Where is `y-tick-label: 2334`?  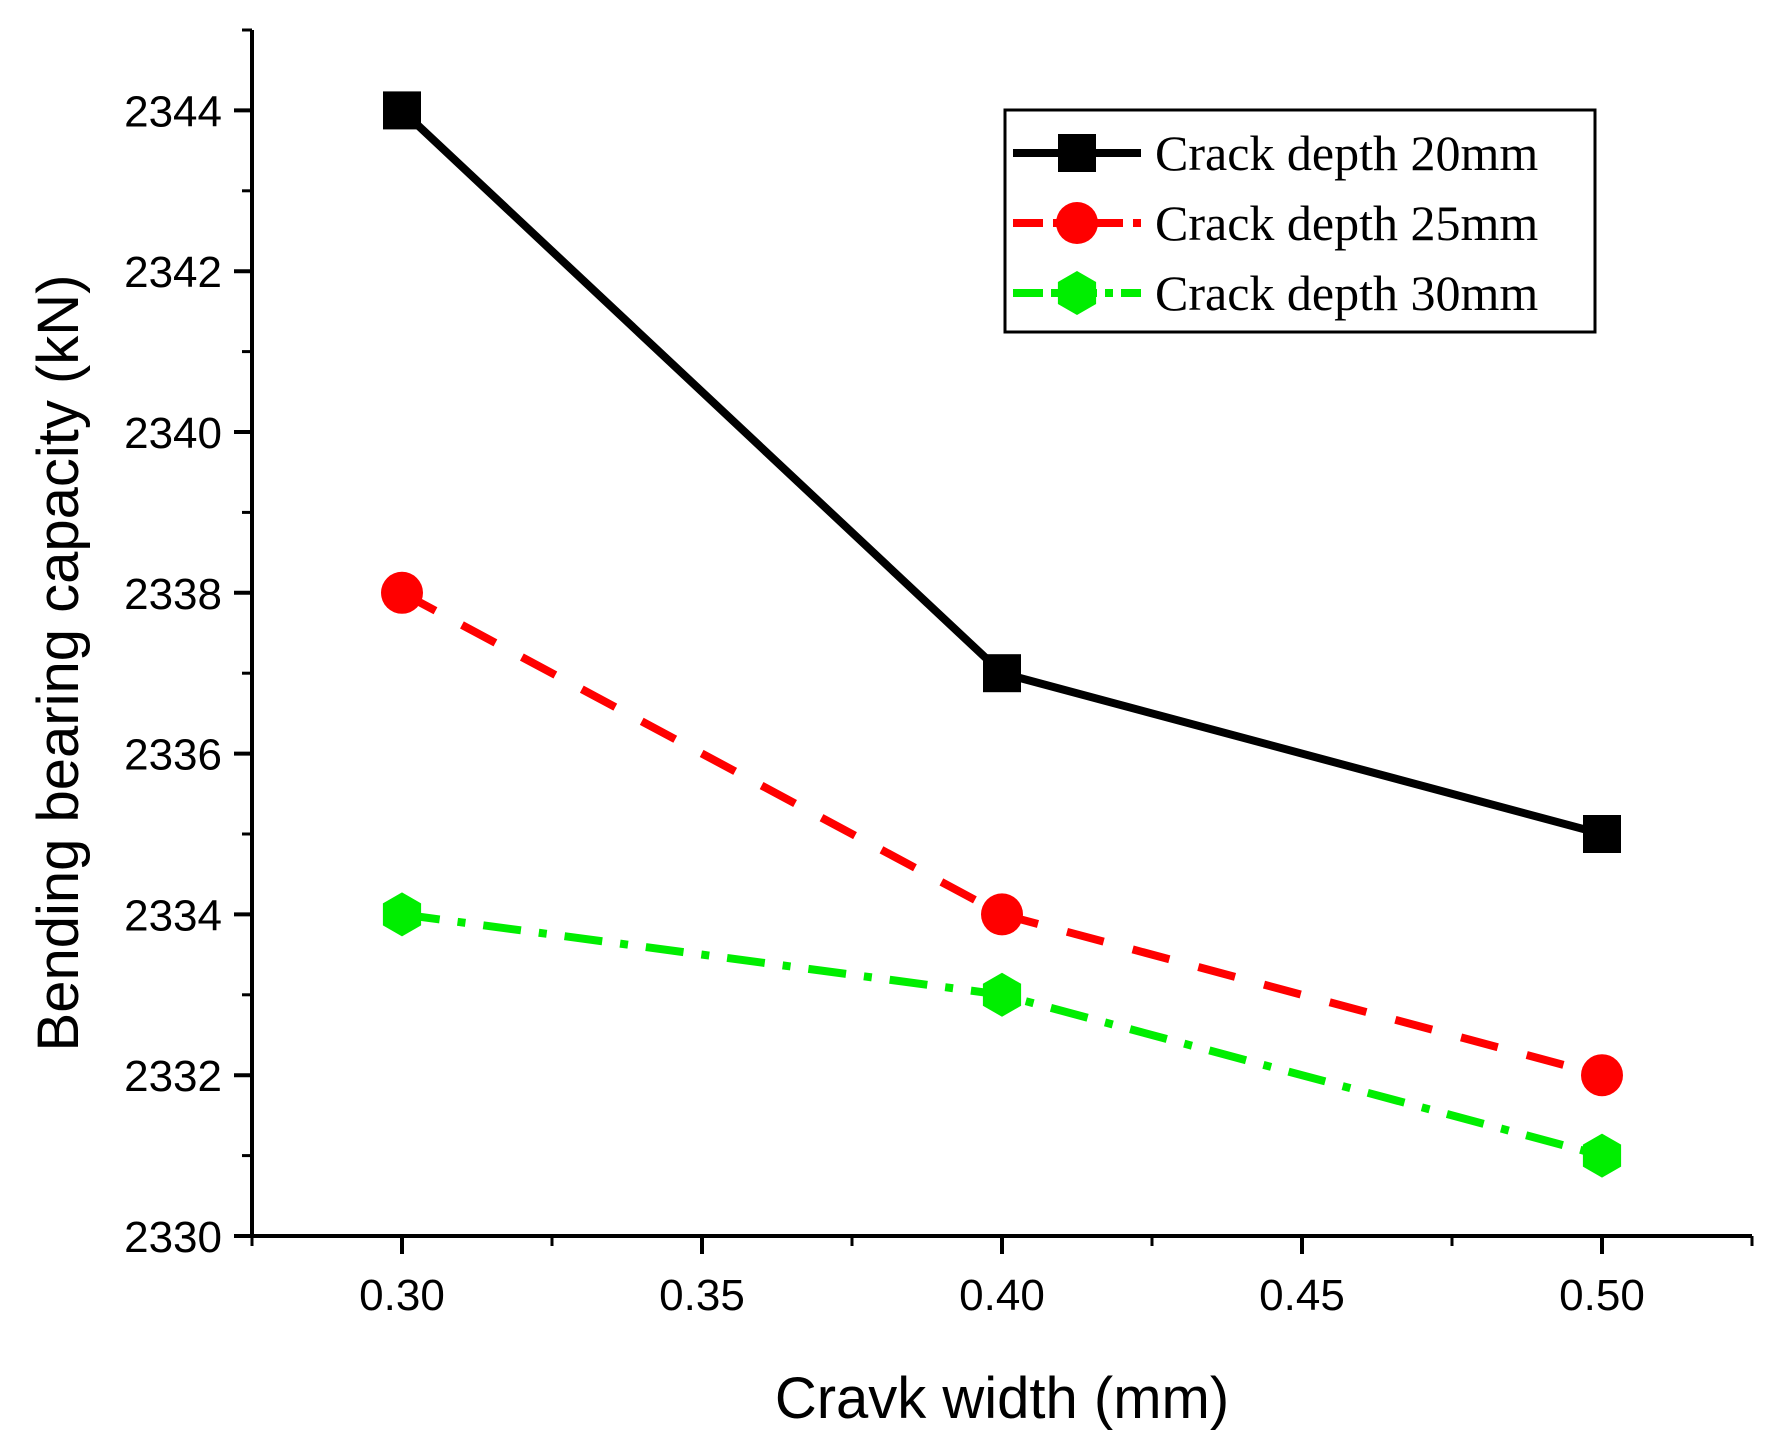
y-tick-label: 2334 is located at coordinates (173, 915).